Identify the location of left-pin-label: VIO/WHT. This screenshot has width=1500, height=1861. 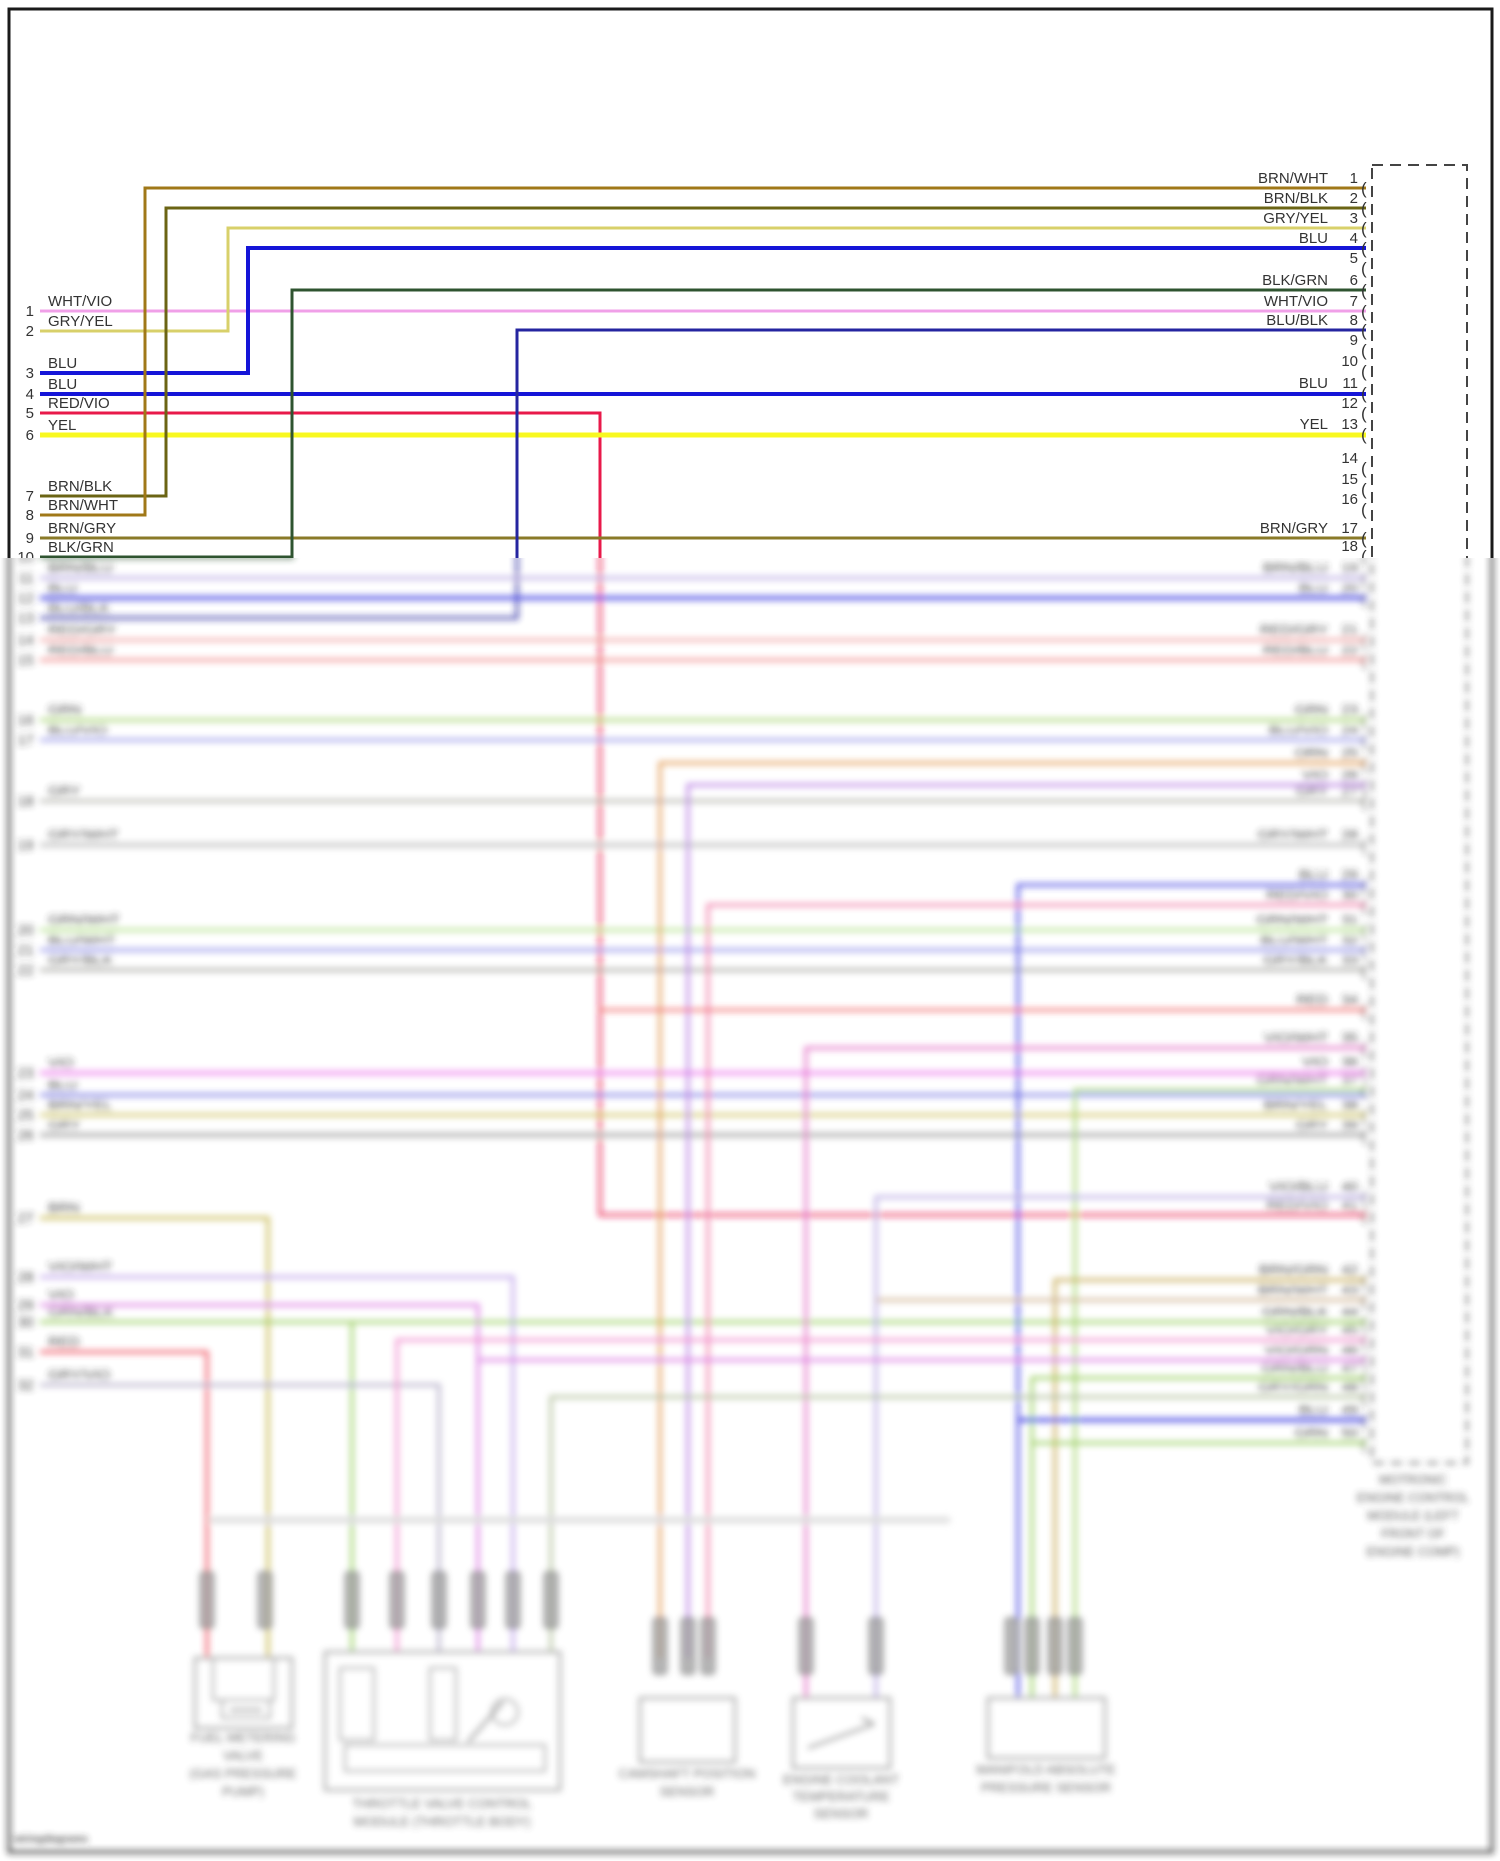
(80, 1267).